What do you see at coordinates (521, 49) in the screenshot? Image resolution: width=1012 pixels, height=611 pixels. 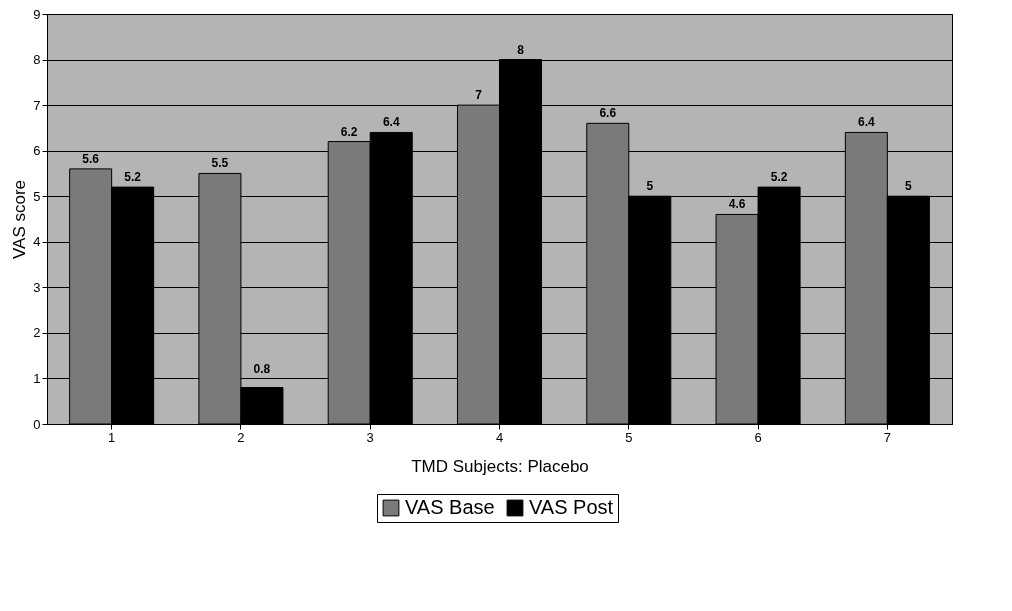 I see `data-label: 8` at bounding box center [521, 49].